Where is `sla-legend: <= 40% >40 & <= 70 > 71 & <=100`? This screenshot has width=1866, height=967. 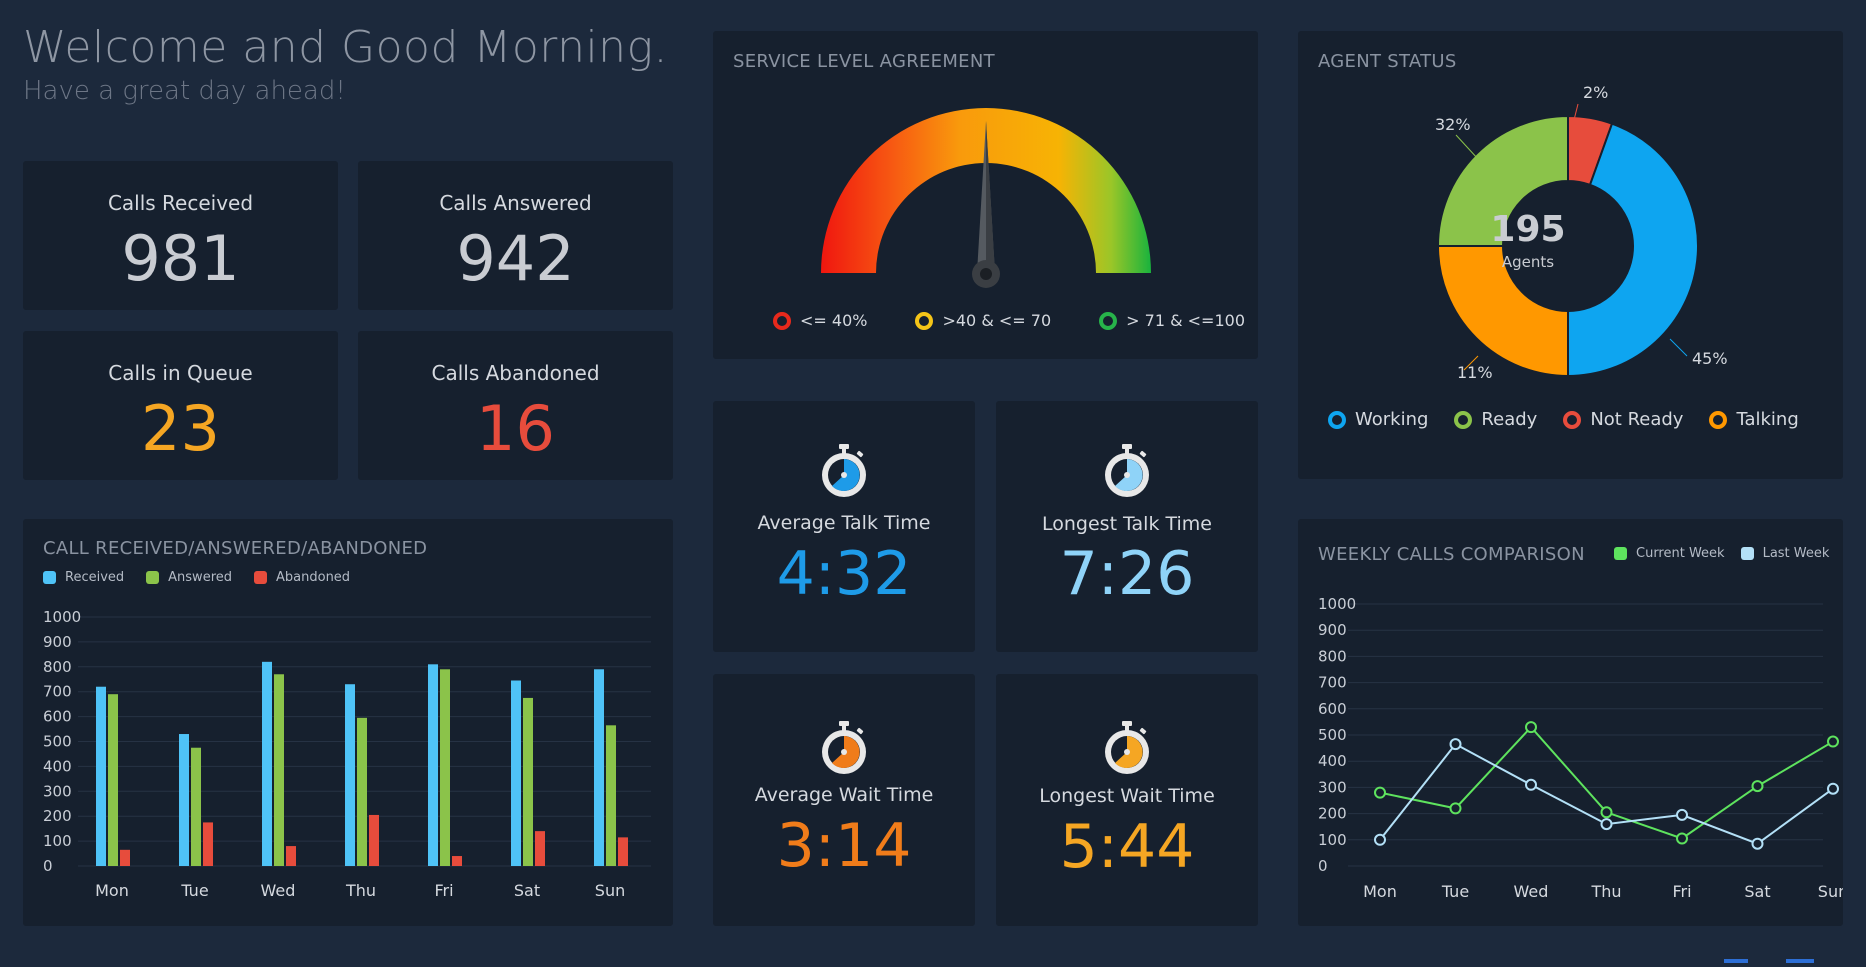 sla-legend: <= 40% >40 & <= 70 > 71 & <=100 is located at coordinates (1009, 320).